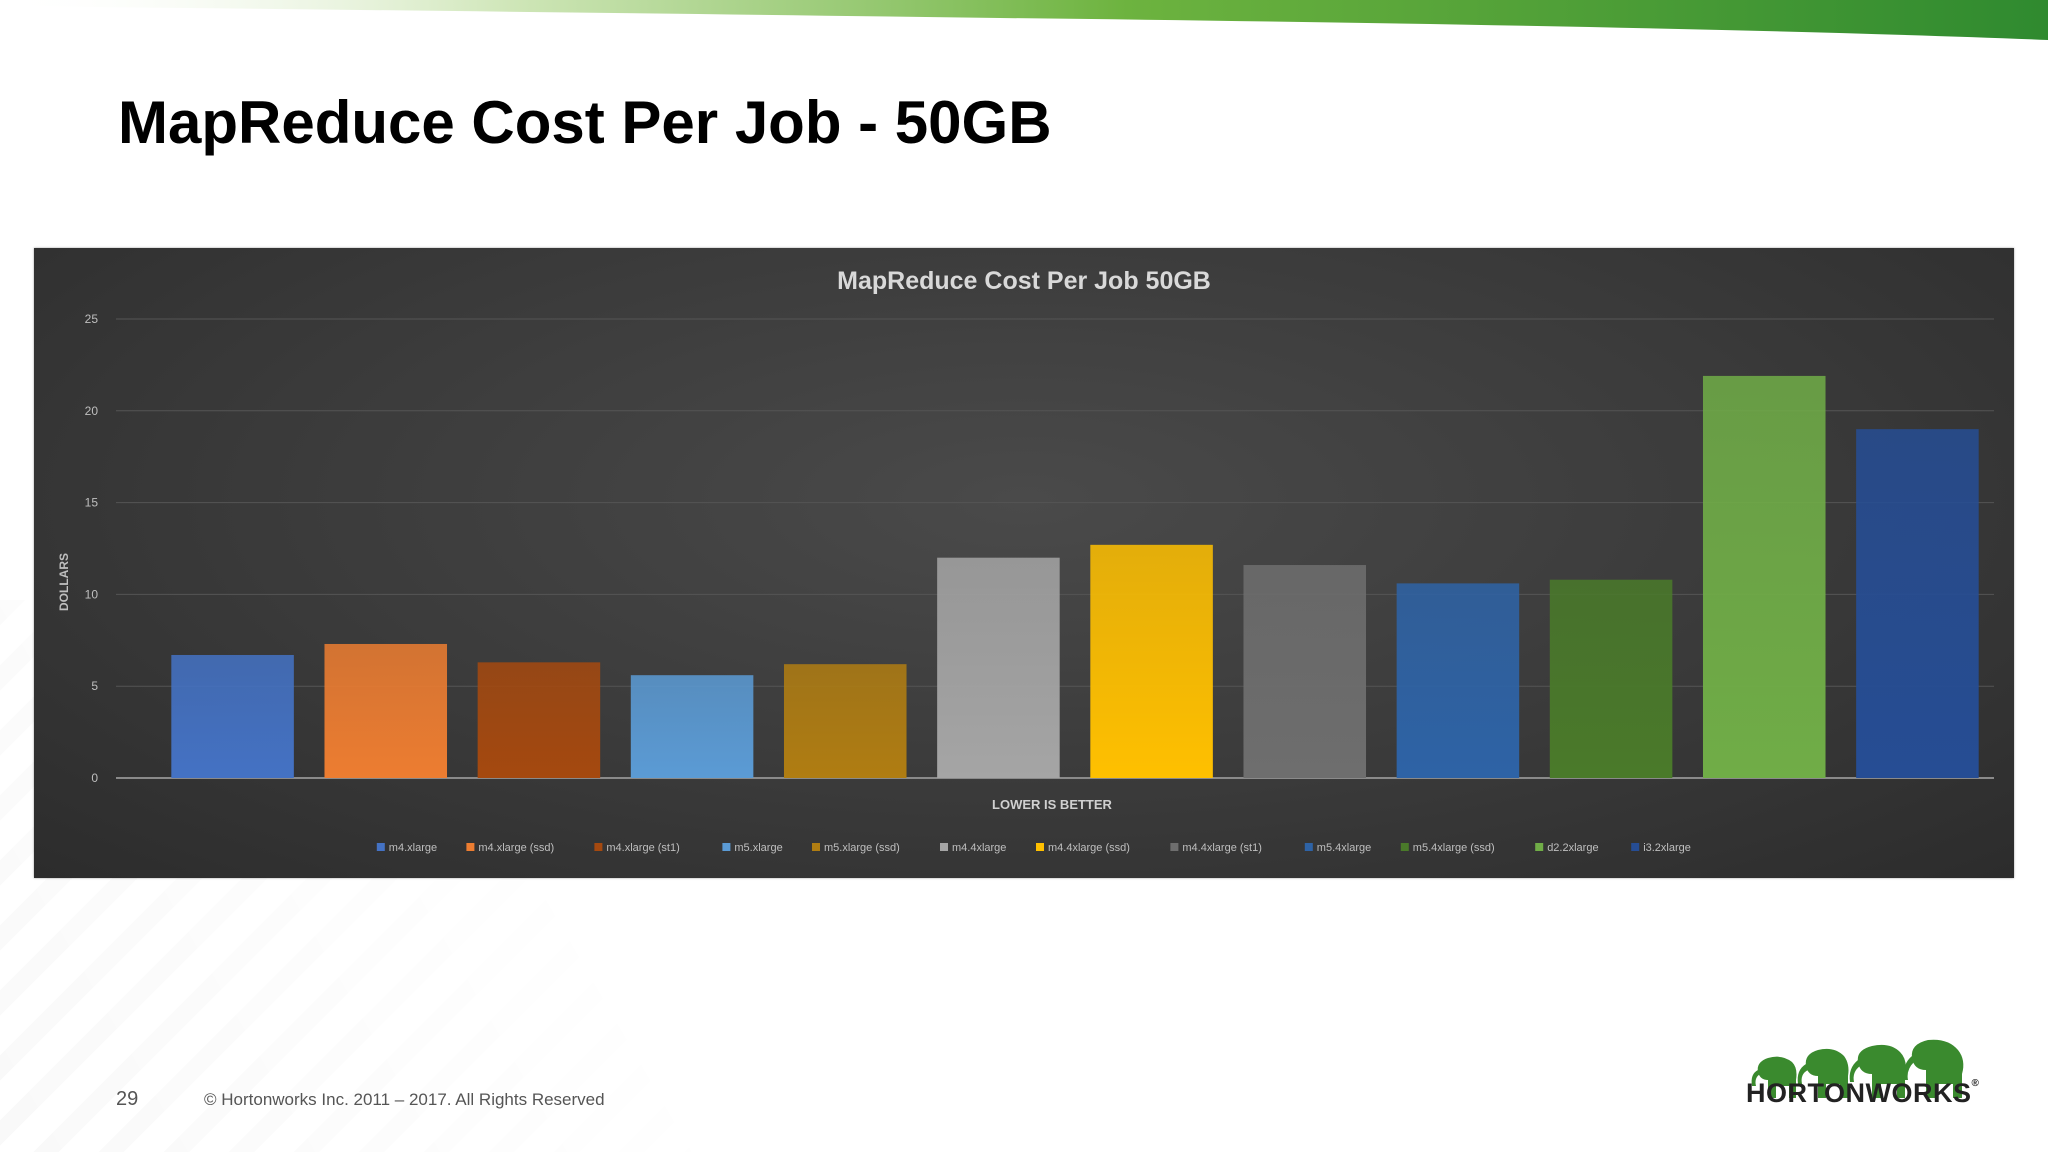  What do you see at coordinates (413, 848) in the screenshot?
I see `legend-label: m4.xlarge` at bounding box center [413, 848].